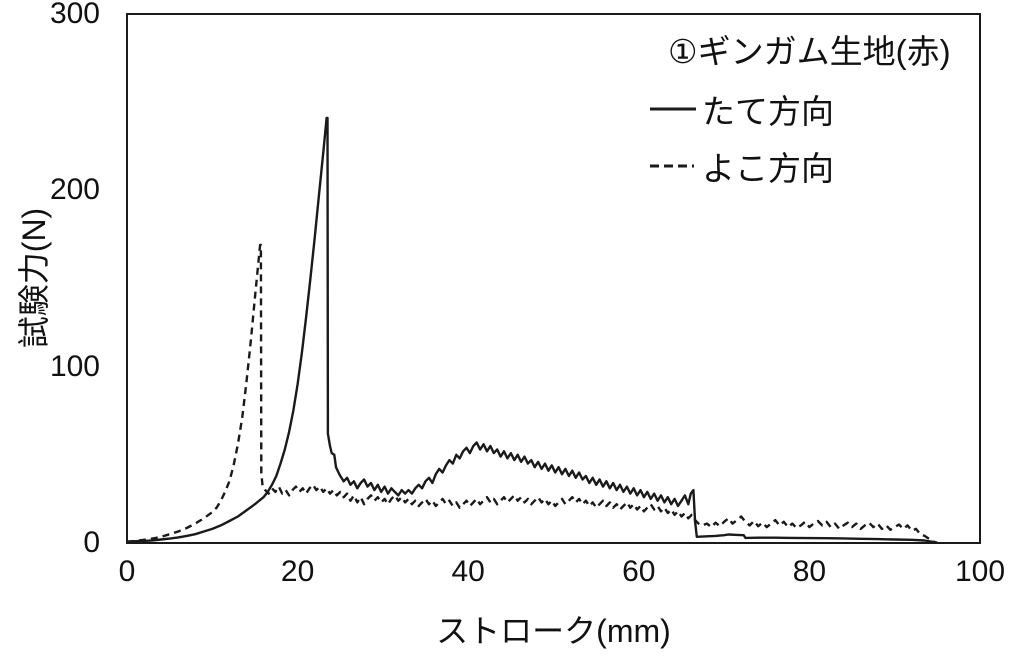 Image resolution: width=1010 pixels, height=660 pixels. I want to click on x-tick-label: 0, so click(127, 571).